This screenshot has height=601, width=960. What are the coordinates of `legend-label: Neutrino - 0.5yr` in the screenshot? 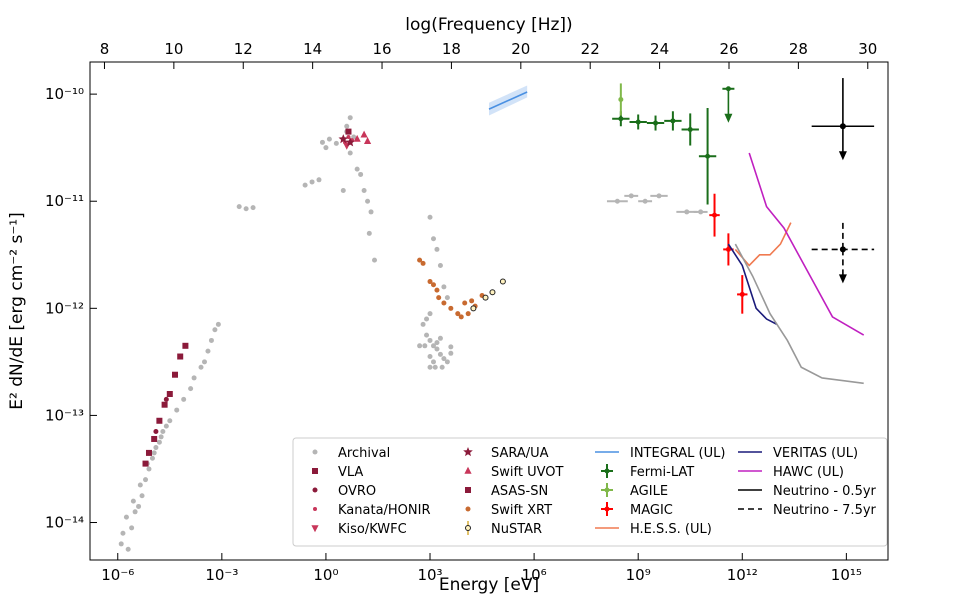 It's located at (825, 491).